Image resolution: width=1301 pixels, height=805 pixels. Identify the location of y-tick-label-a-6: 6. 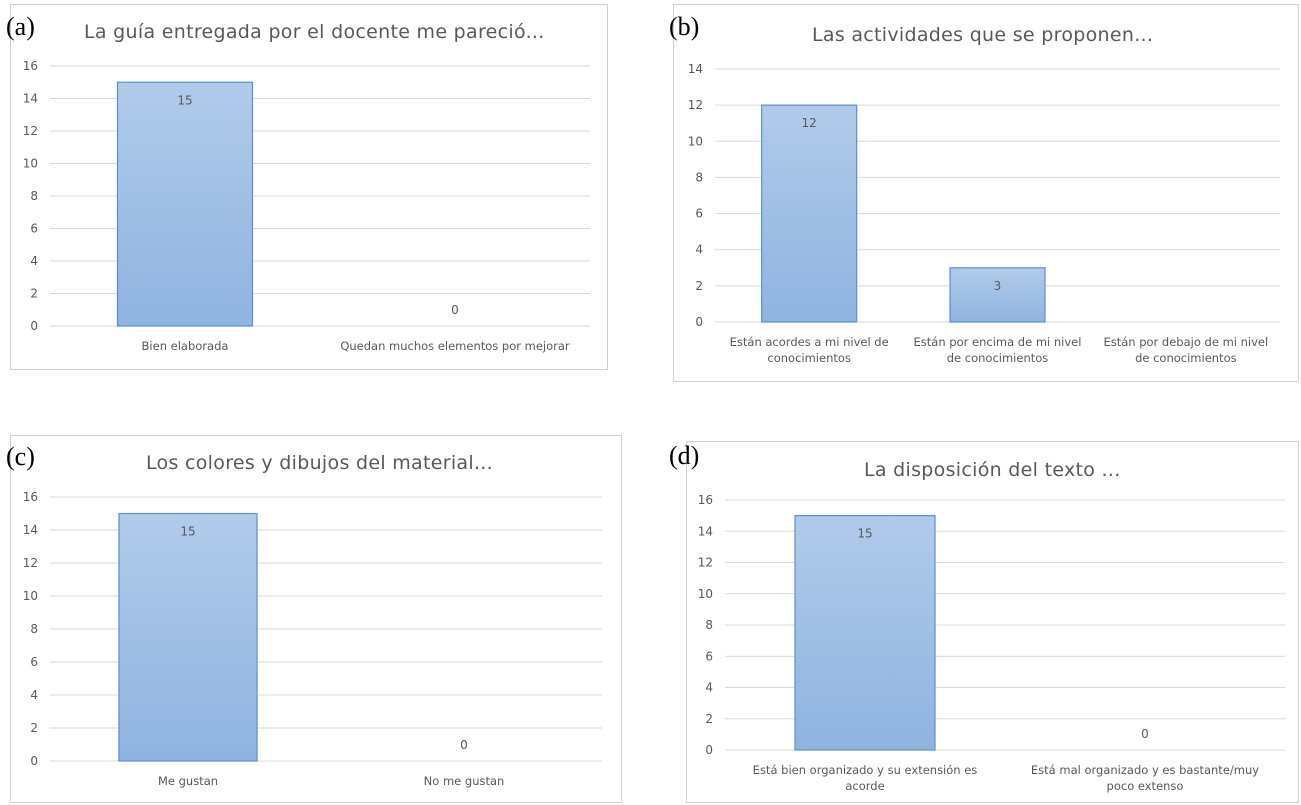
(34, 229).